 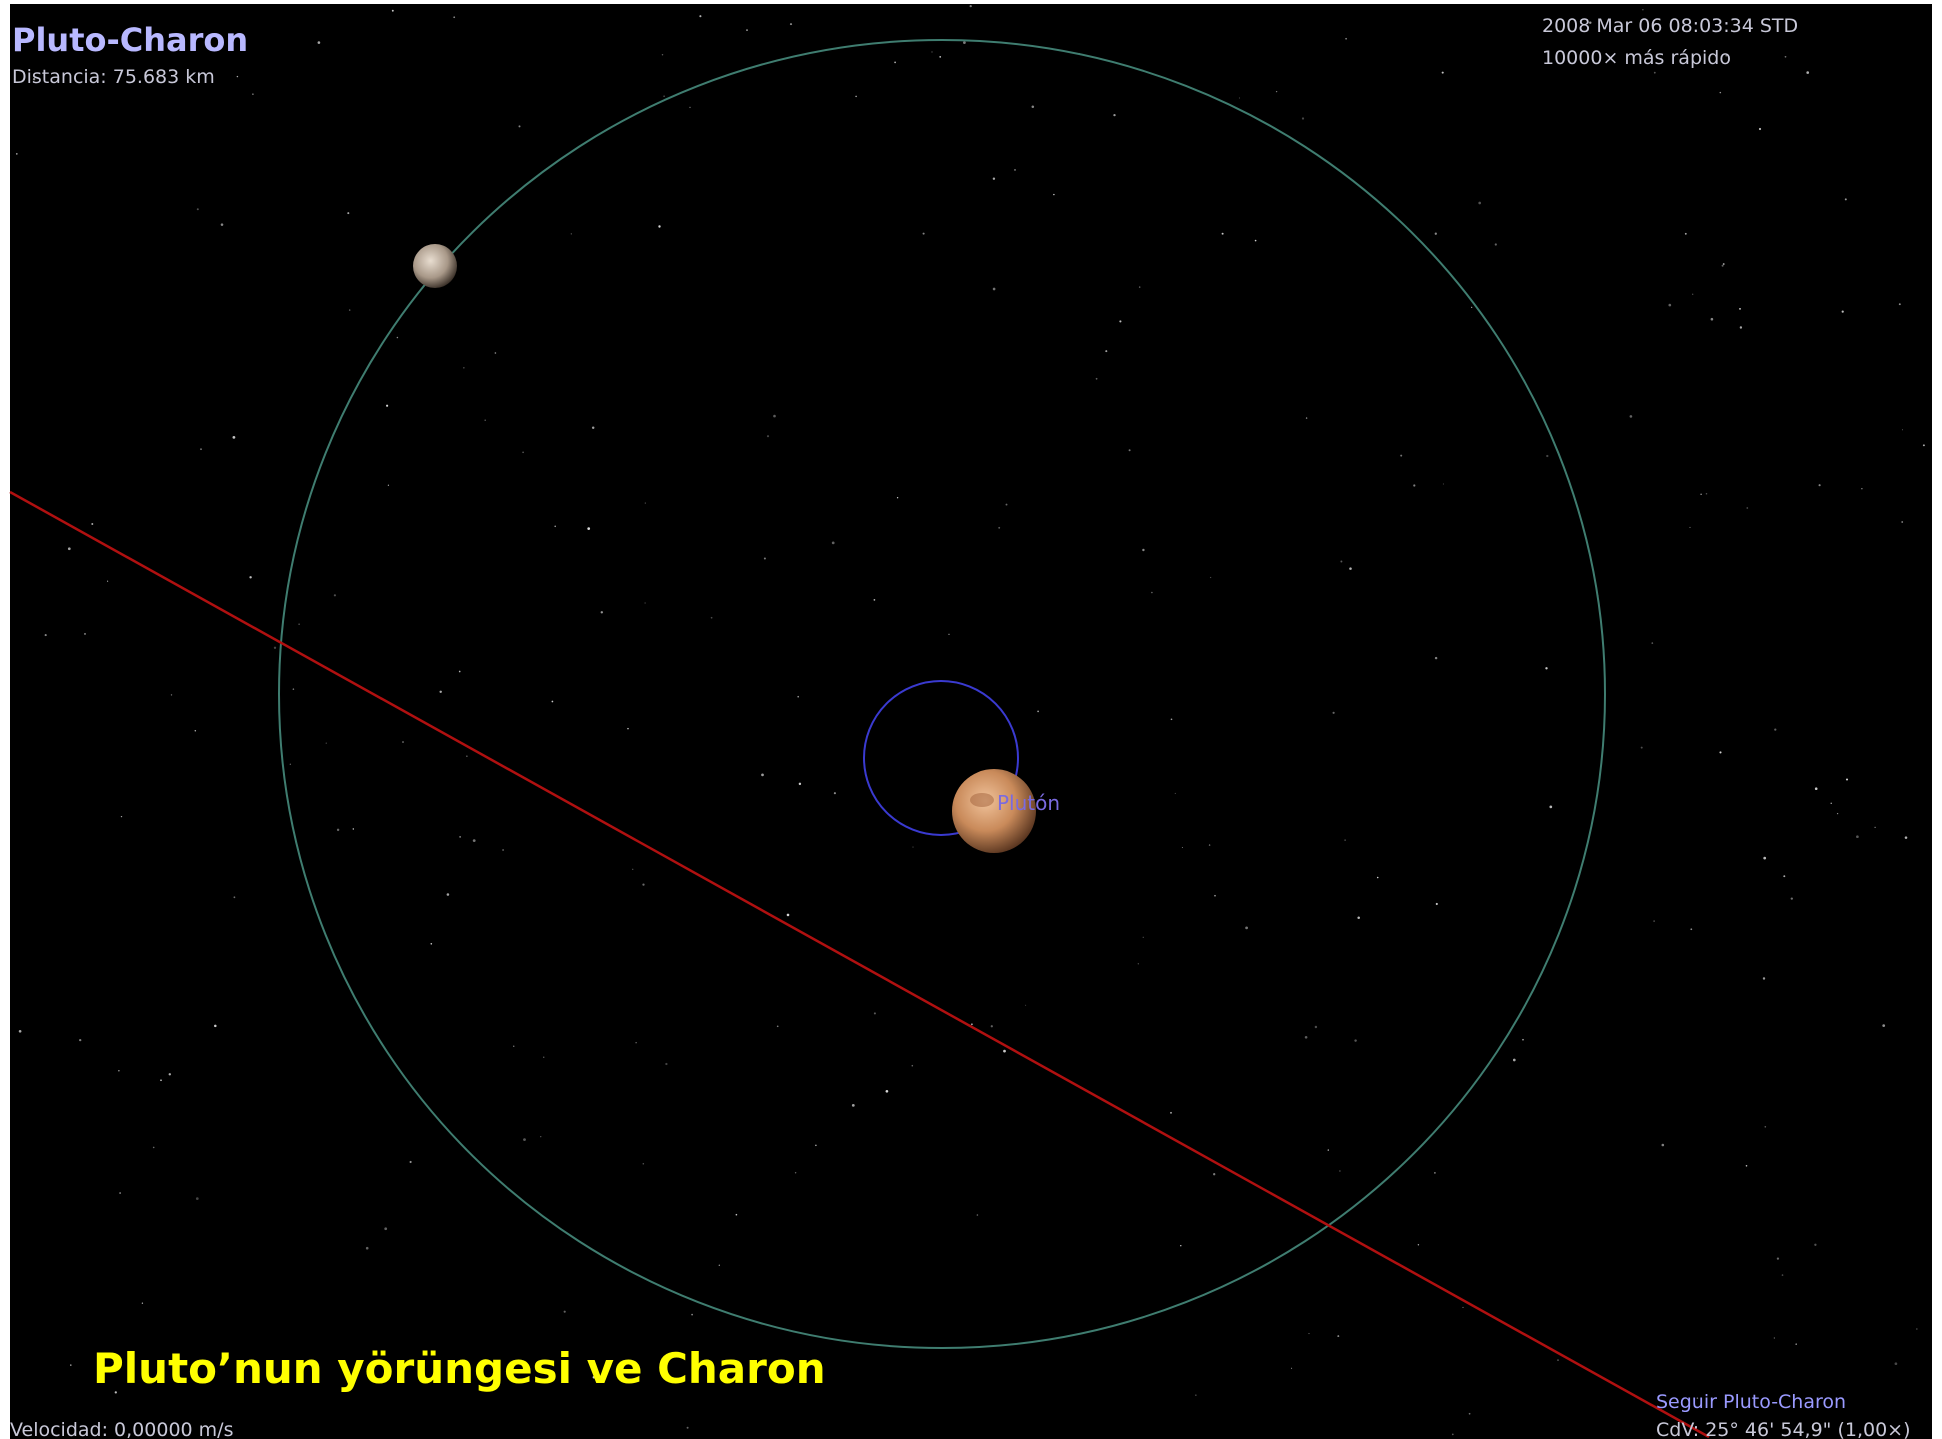 I want to click on charon, so click(x=435, y=266).